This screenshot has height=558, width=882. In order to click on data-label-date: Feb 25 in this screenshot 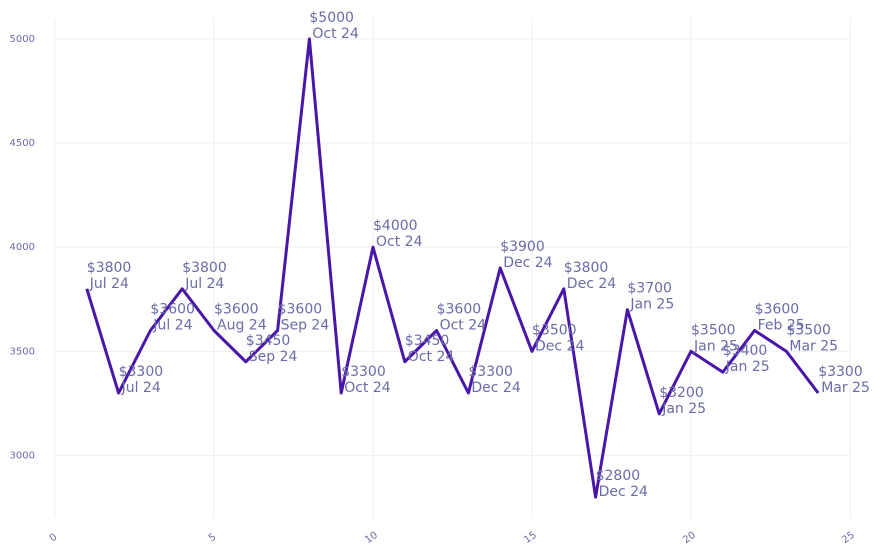, I will do `click(781, 326)`.